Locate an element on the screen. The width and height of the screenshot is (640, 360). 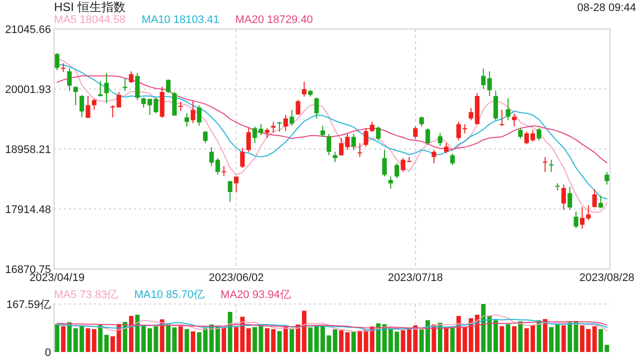
y-tick-label: 20001.93 is located at coordinates (28, 90).